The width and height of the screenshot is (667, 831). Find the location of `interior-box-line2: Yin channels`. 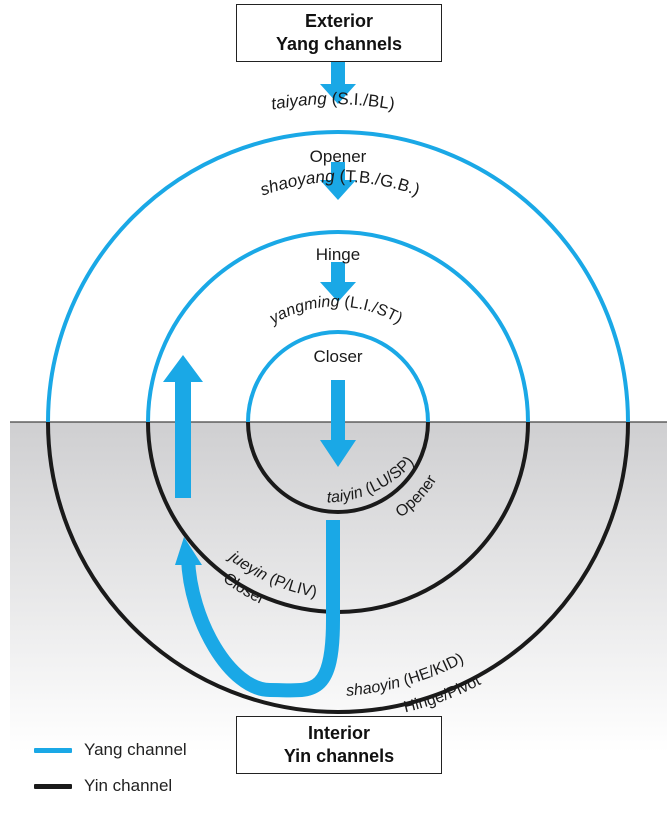

interior-box-line2: Yin channels is located at coordinates (339, 756).